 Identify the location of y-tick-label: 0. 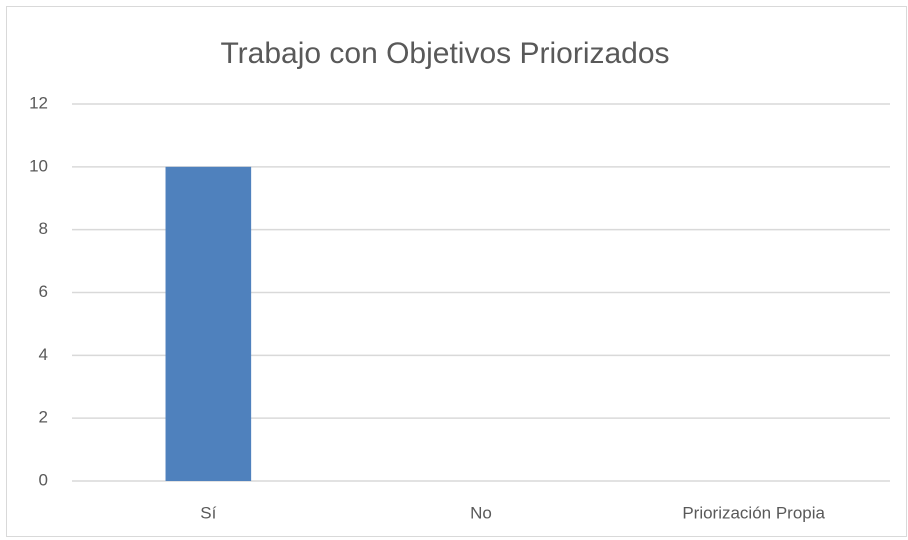
(43, 479).